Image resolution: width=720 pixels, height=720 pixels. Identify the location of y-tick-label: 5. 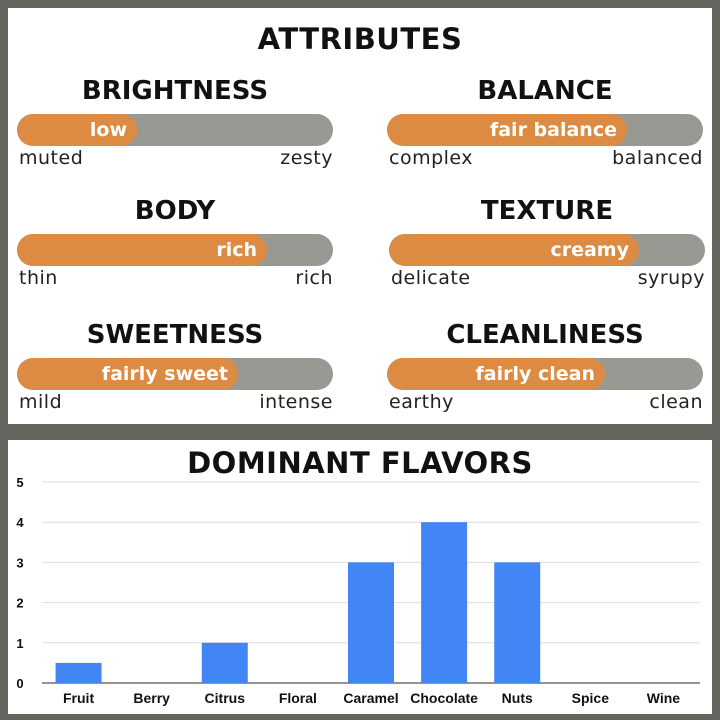
(19, 482).